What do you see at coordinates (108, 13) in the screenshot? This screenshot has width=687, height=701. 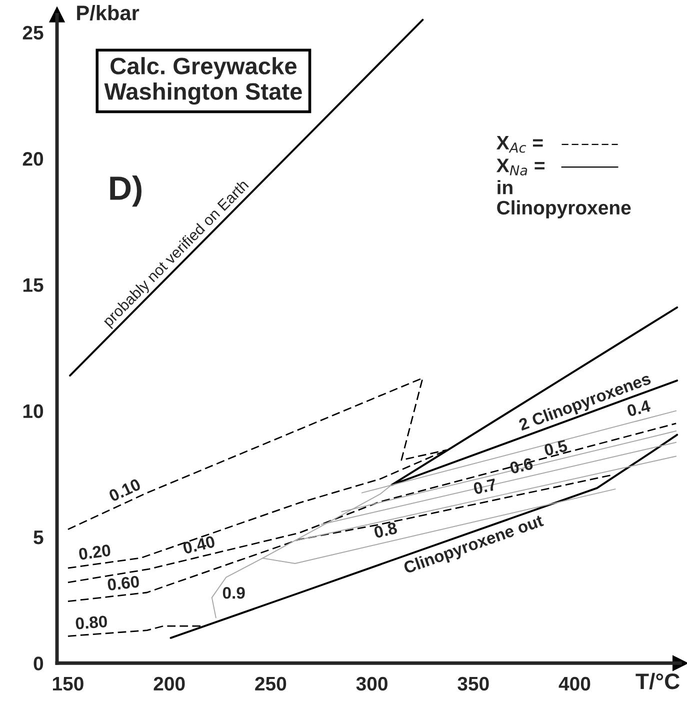 I see `y-axis-title: P/kbar` at bounding box center [108, 13].